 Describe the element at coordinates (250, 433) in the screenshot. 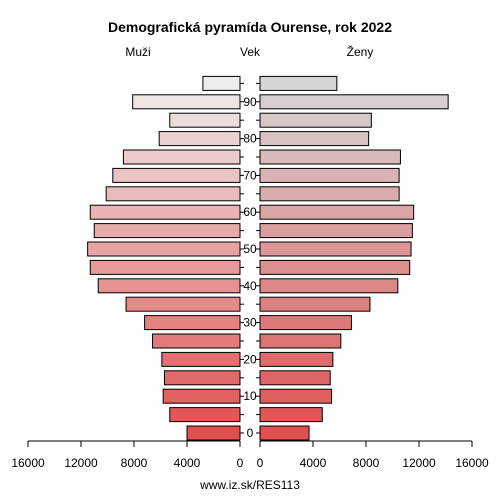

I see `age-tick-label: 0` at that location.